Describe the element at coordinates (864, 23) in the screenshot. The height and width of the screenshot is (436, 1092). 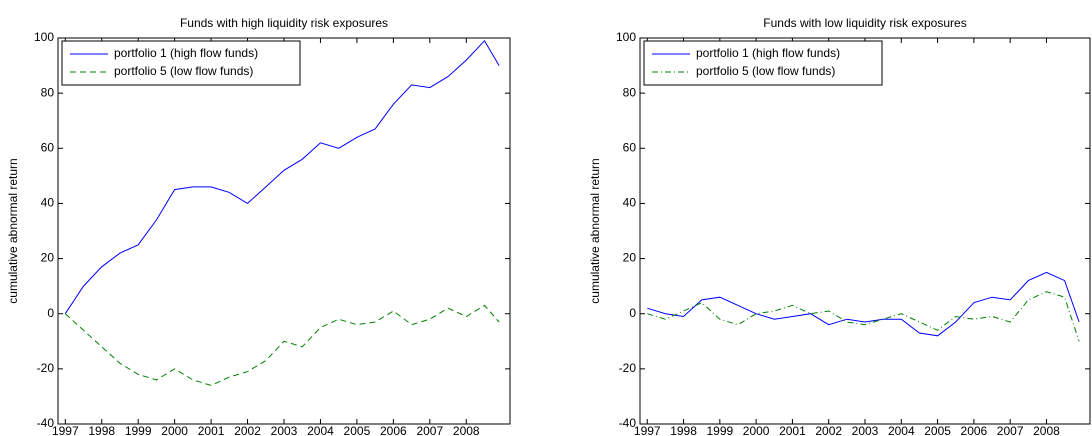
I see `chart-title: Funds with low liquidity risk exposures` at that location.